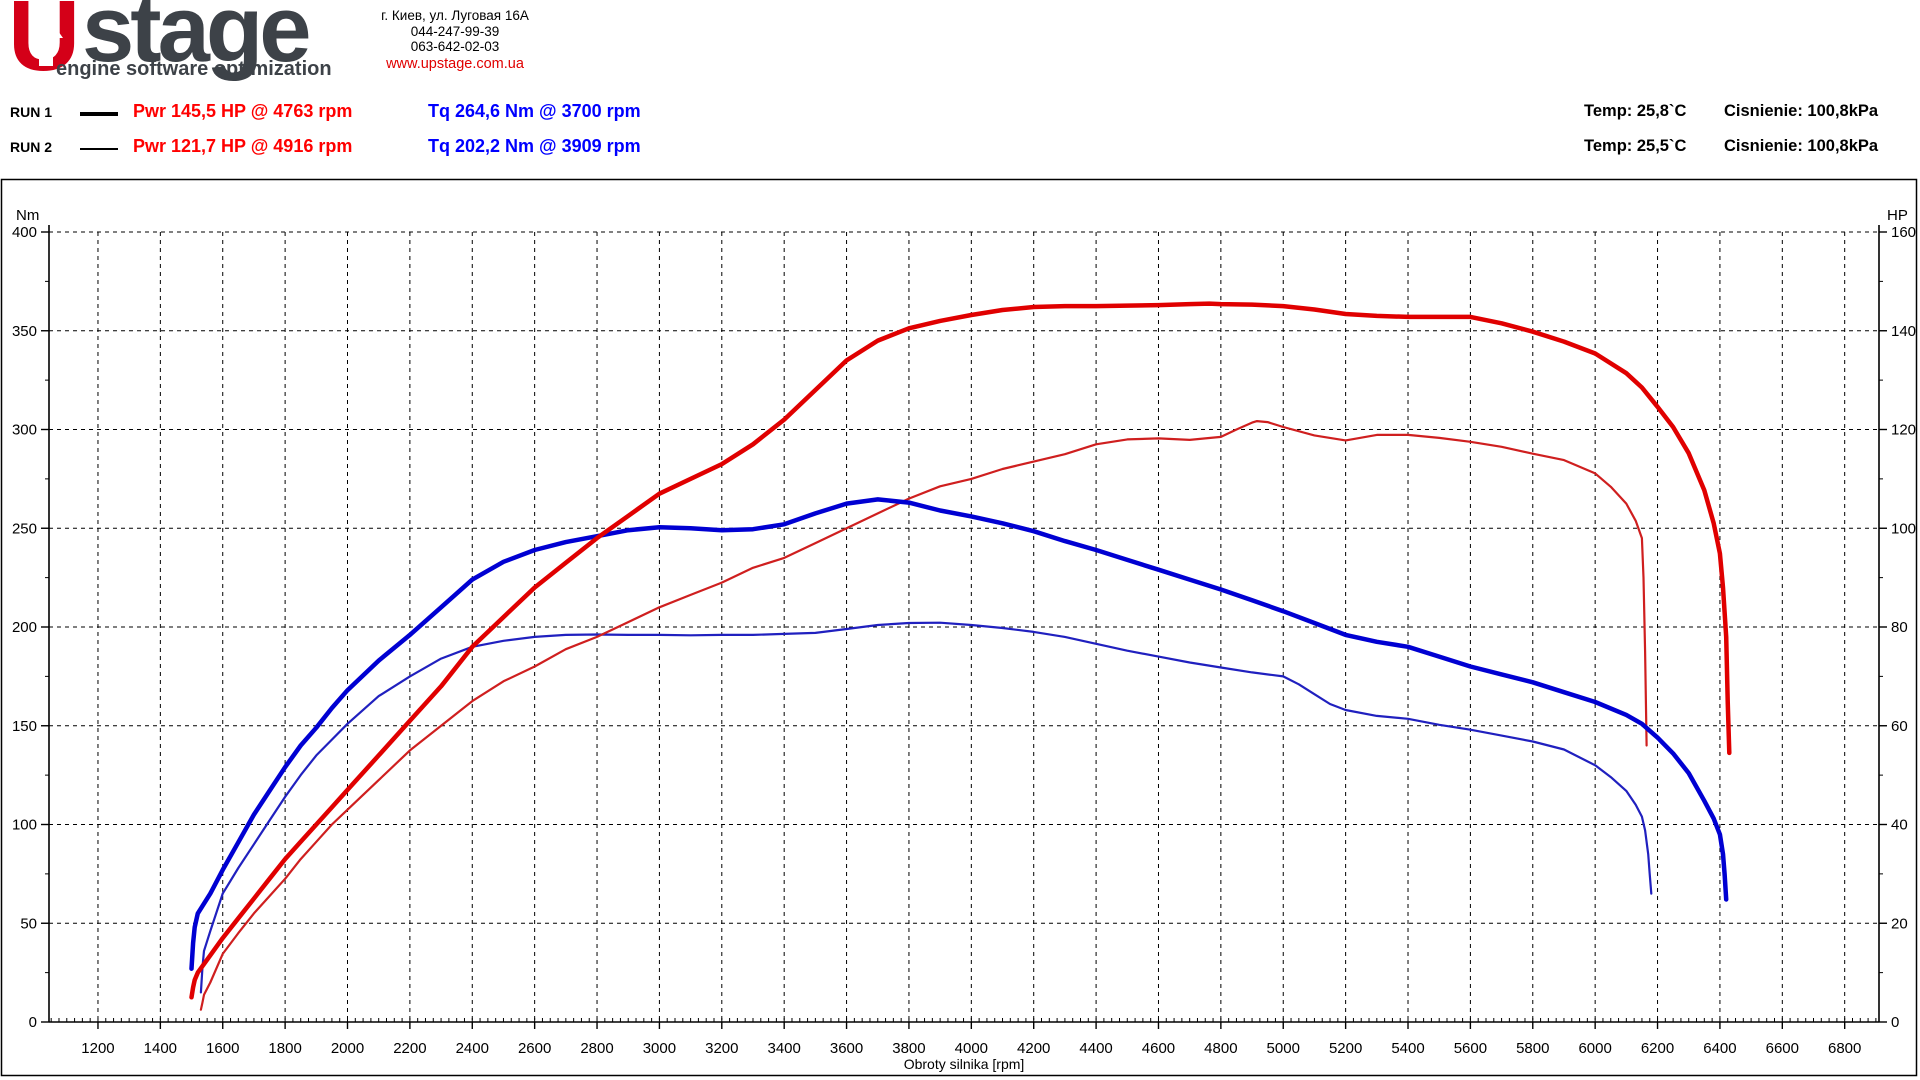 The image size is (1920, 1080). What do you see at coordinates (24, 627) in the screenshot?
I see `svg-text: 200` at bounding box center [24, 627].